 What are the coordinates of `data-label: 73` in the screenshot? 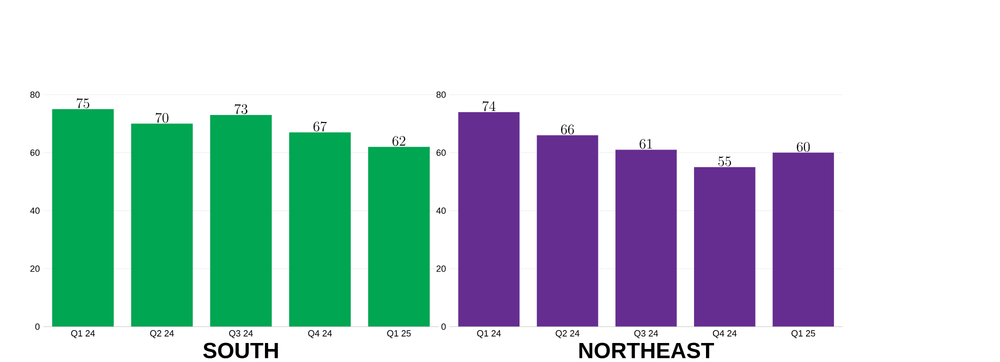 It's located at (241, 109).